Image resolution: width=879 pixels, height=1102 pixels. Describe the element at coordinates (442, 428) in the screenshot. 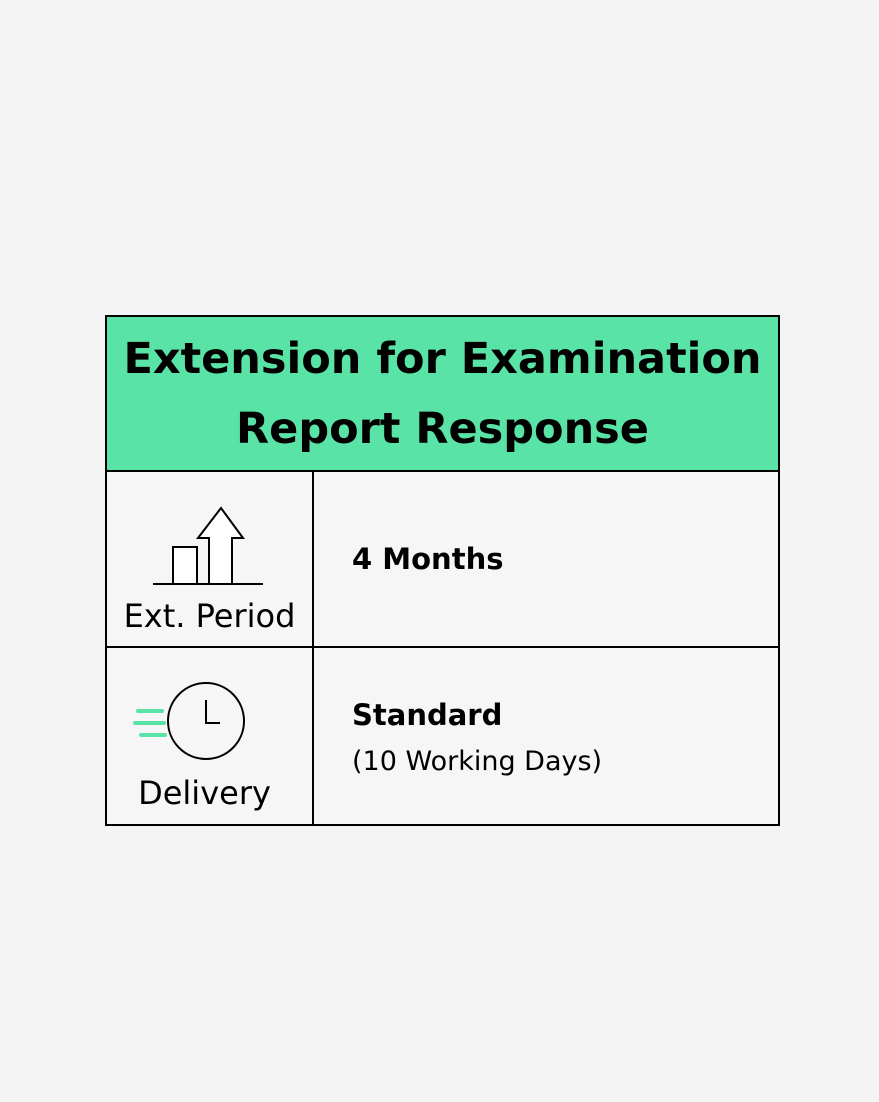

I see `title-line-2: Report Response` at that location.